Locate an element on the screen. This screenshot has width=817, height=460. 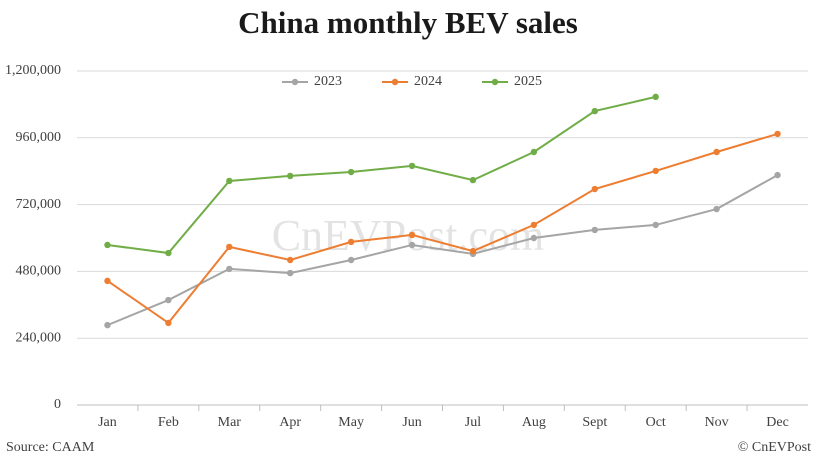
y-tick-label: 0 is located at coordinates (57, 404).